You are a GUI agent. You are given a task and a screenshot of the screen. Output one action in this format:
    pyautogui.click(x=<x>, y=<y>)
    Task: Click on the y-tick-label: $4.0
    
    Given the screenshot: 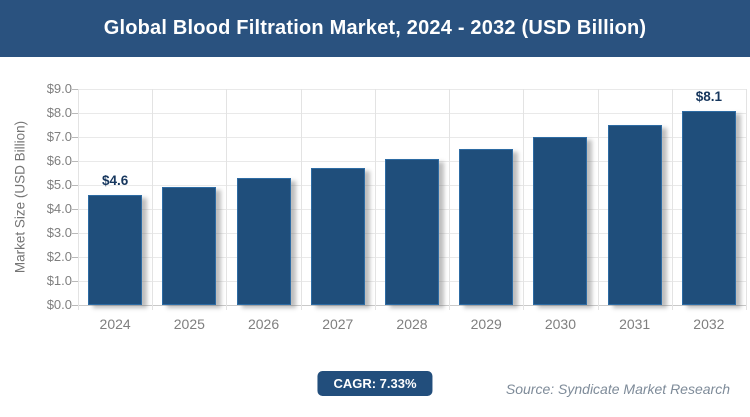 What is the action you would take?
    pyautogui.click(x=59, y=208)
    